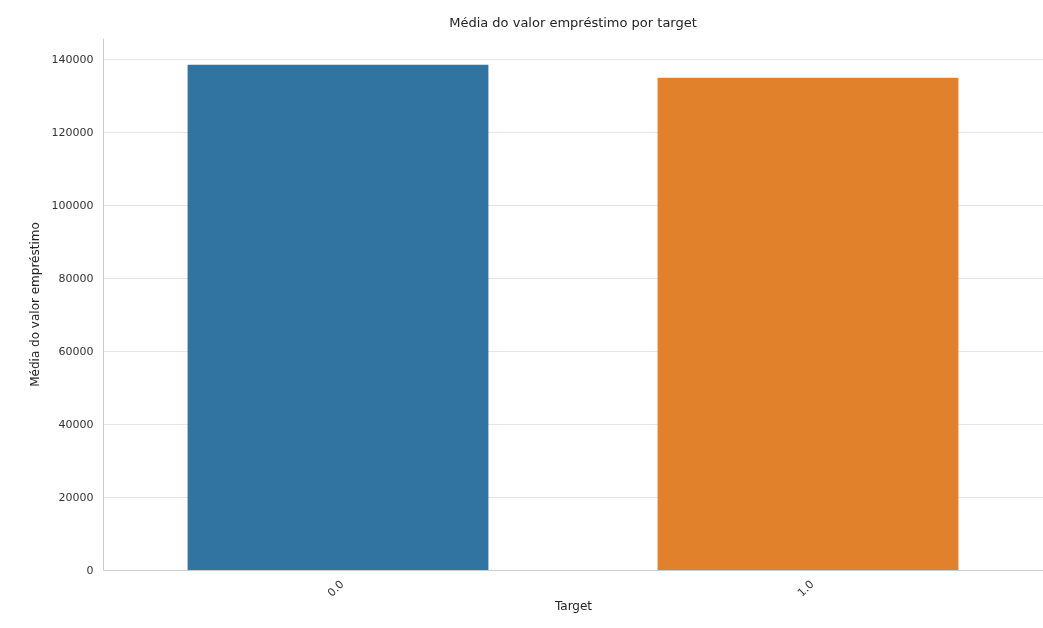 The image size is (1043, 628). What do you see at coordinates (573, 605) in the screenshot?
I see `x-axis-title: Target` at bounding box center [573, 605].